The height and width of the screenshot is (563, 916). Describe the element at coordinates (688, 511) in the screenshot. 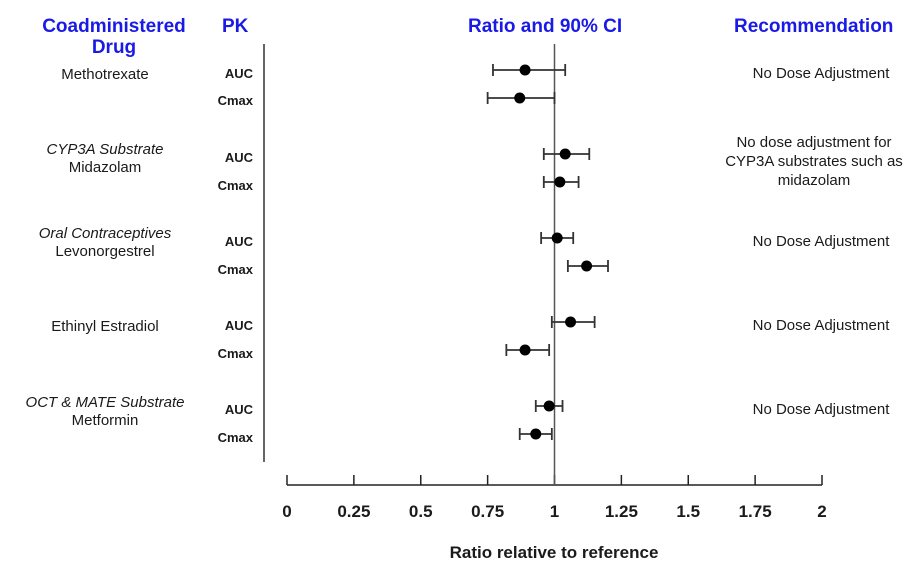

I see `x-tick-label: 1.5` at that location.